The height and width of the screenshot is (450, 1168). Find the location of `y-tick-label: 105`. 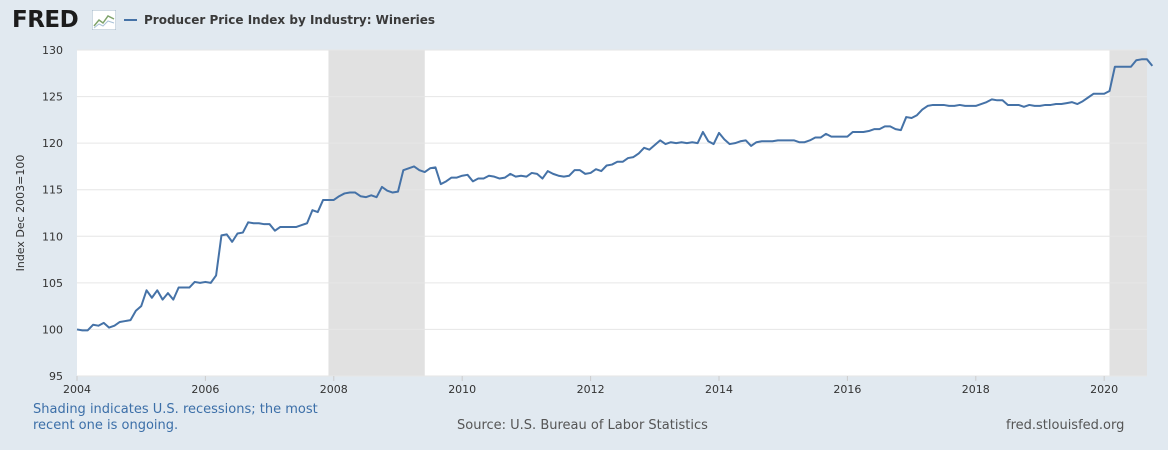

y-tick-label: 105 is located at coordinates (52, 283).